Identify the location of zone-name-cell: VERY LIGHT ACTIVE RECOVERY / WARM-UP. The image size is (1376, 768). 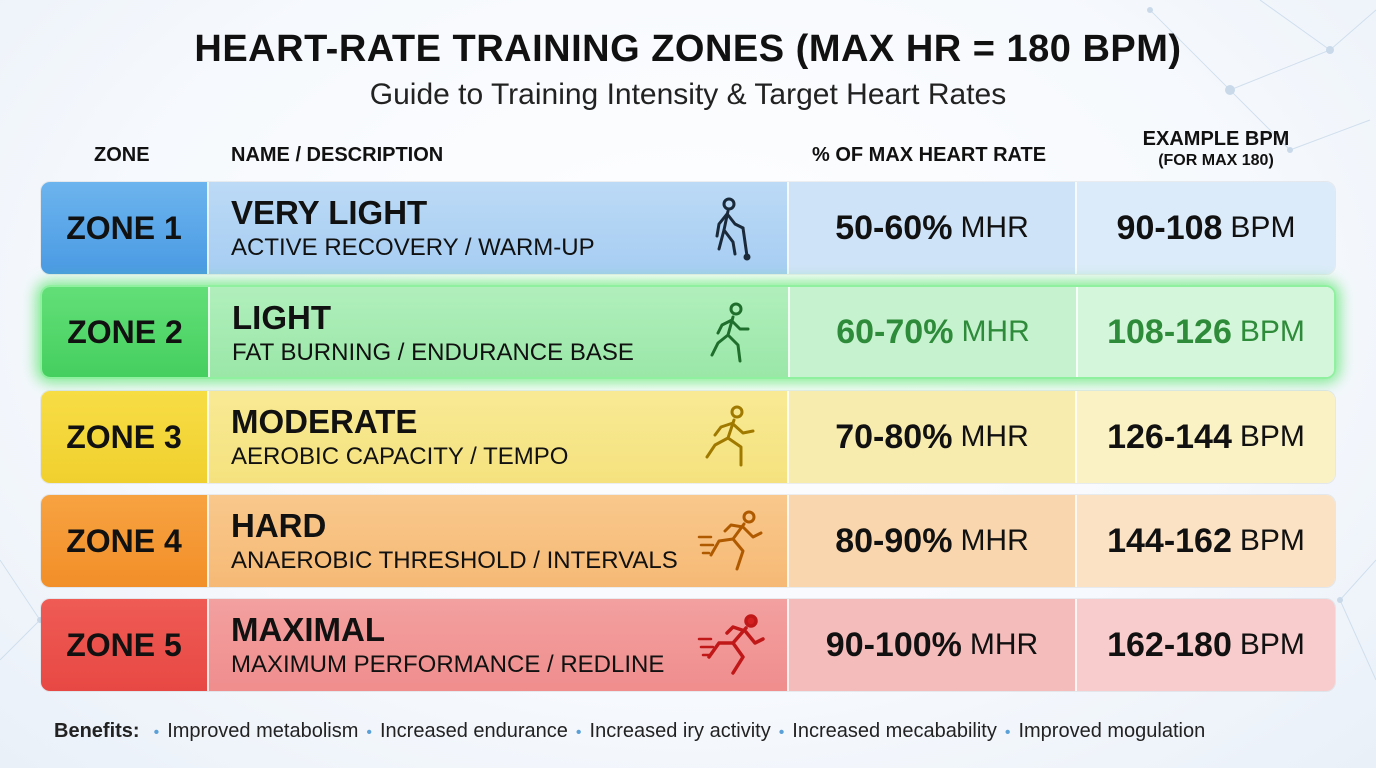
(499, 228).